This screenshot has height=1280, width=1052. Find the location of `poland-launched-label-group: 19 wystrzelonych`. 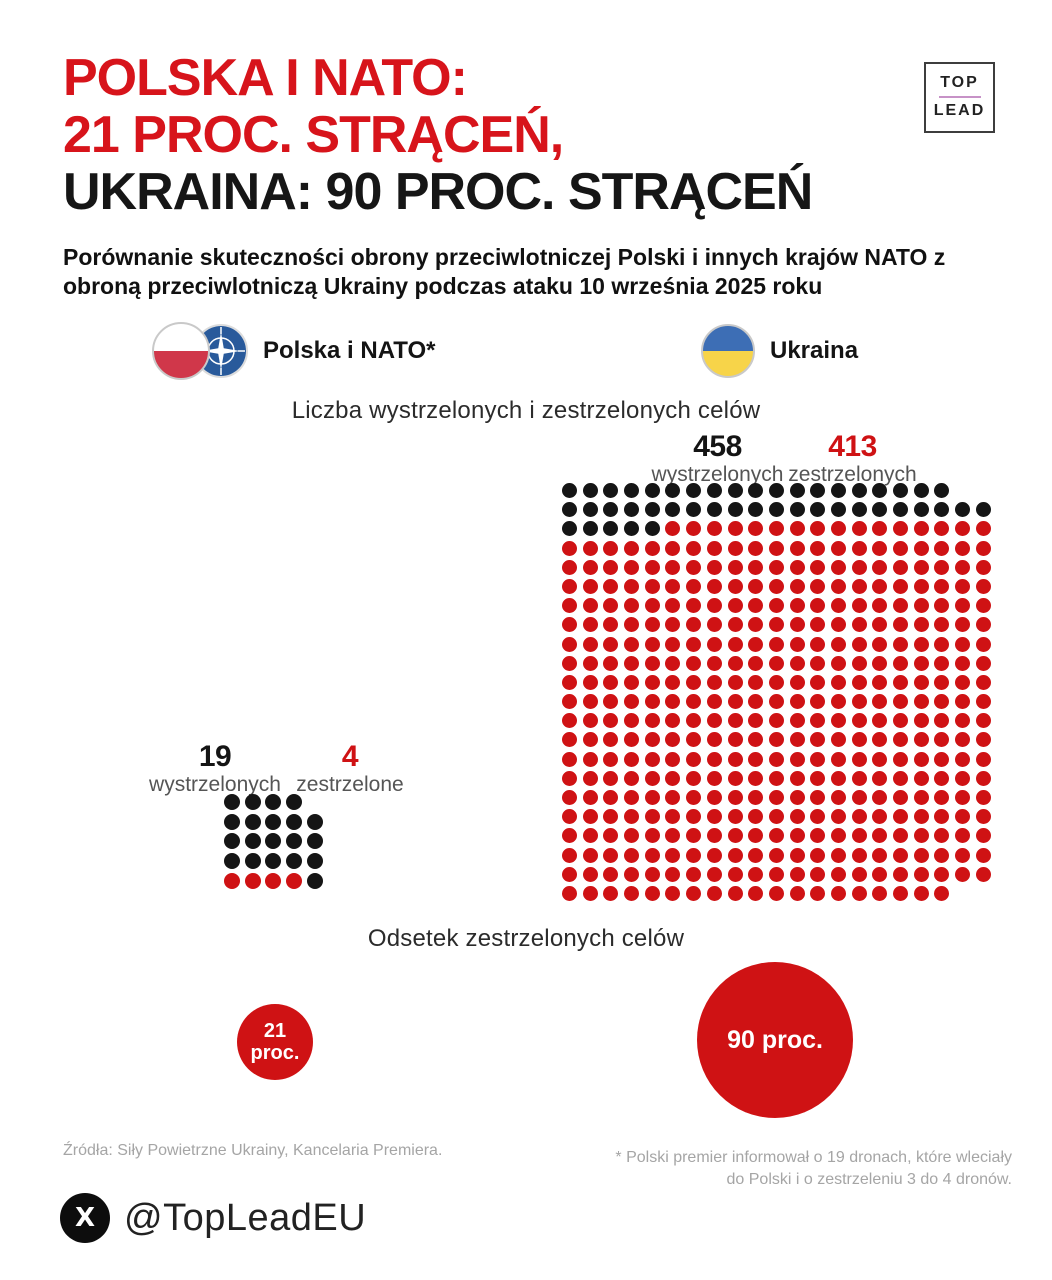

poland-launched-label-group: 19 wystrzelonych is located at coordinates (215, 769).